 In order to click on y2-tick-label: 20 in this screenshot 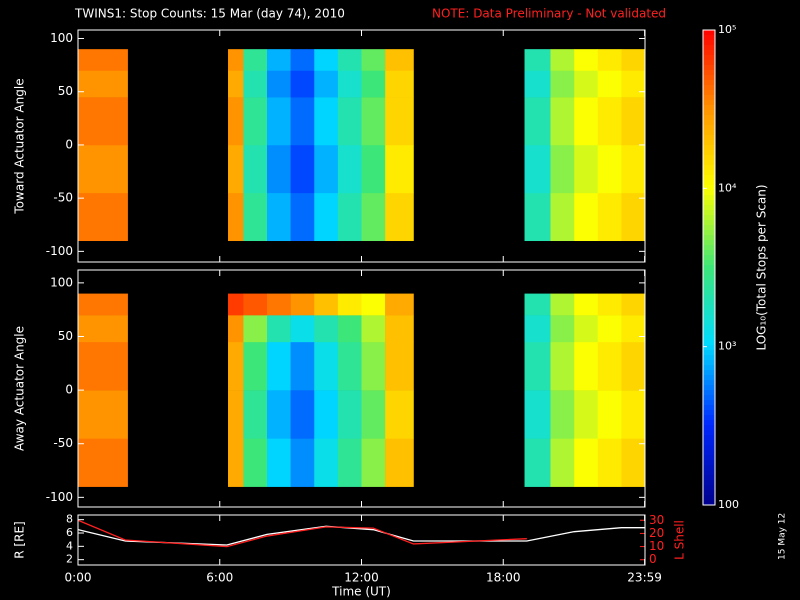, I will do `click(656, 533)`.